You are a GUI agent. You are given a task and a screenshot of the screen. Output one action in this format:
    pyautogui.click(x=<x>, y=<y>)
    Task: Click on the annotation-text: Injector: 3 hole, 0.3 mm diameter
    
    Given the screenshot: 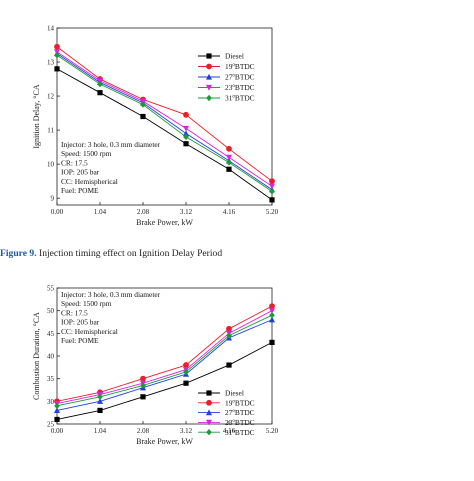 What is the action you would take?
    pyautogui.click(x=111, y=144)
    